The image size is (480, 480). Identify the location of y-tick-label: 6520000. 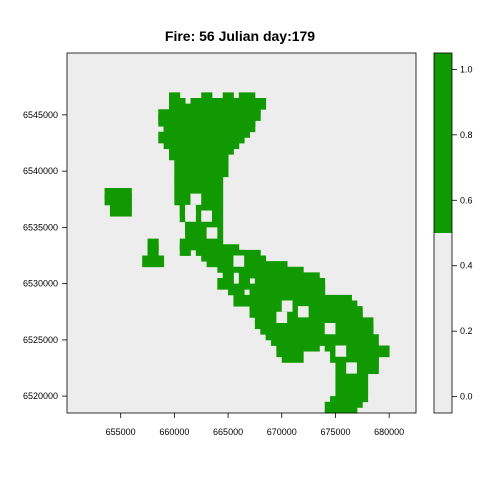
(40, 396).